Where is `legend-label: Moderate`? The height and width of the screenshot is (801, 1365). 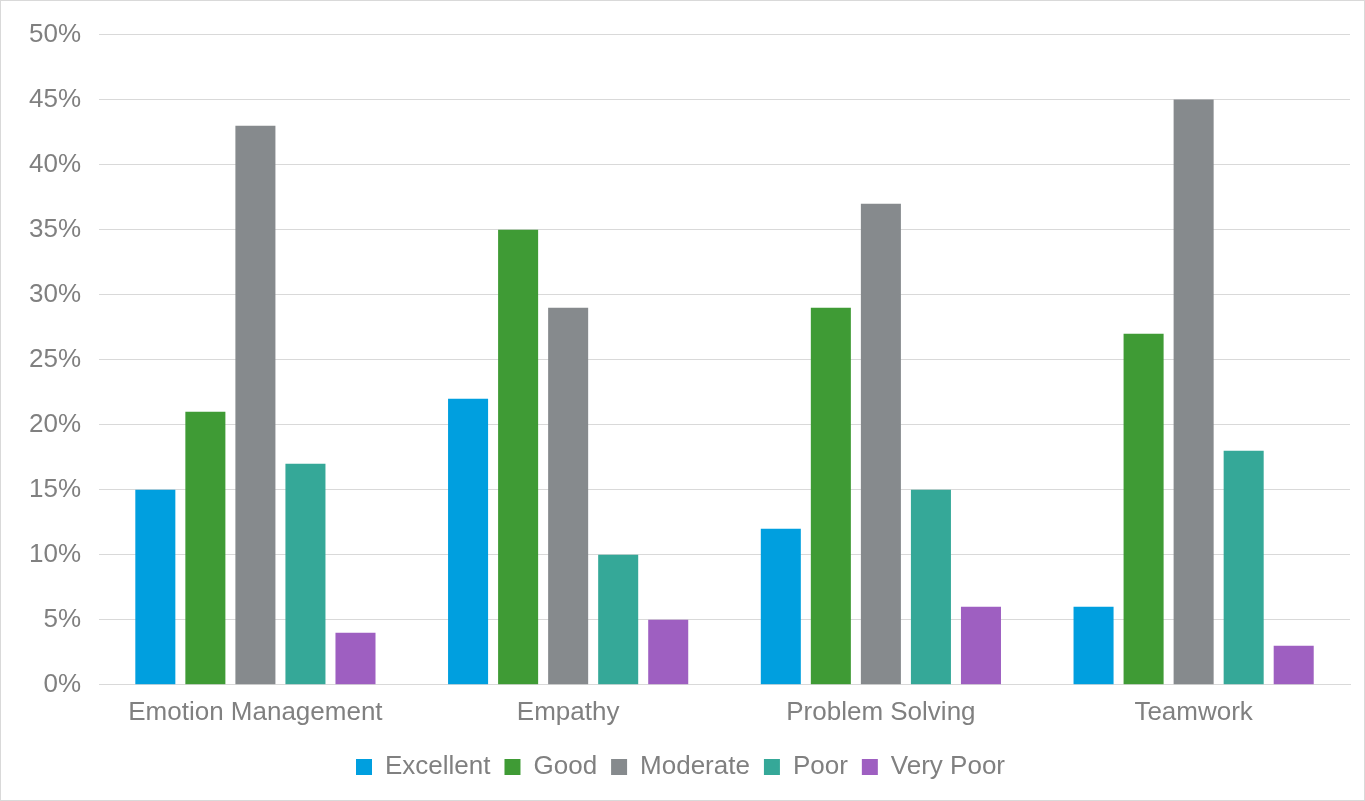 legend-label: Moderate is located at coordinates (695, 765).